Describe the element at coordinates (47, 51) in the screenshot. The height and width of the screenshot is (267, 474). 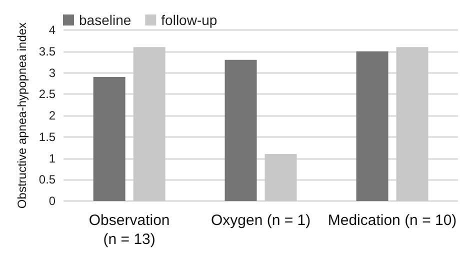
I see `y-tick-label: 3.5` at that location.